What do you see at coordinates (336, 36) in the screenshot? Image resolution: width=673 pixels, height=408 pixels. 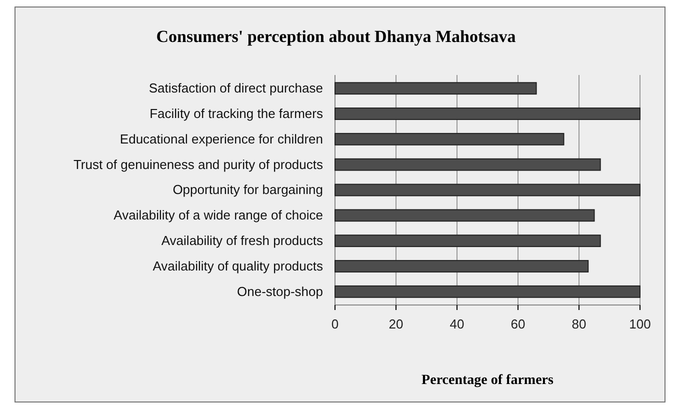 I see `chart-title: Consumers' perception about Dhanya Mahotsava` at bounding box center [336, 36].